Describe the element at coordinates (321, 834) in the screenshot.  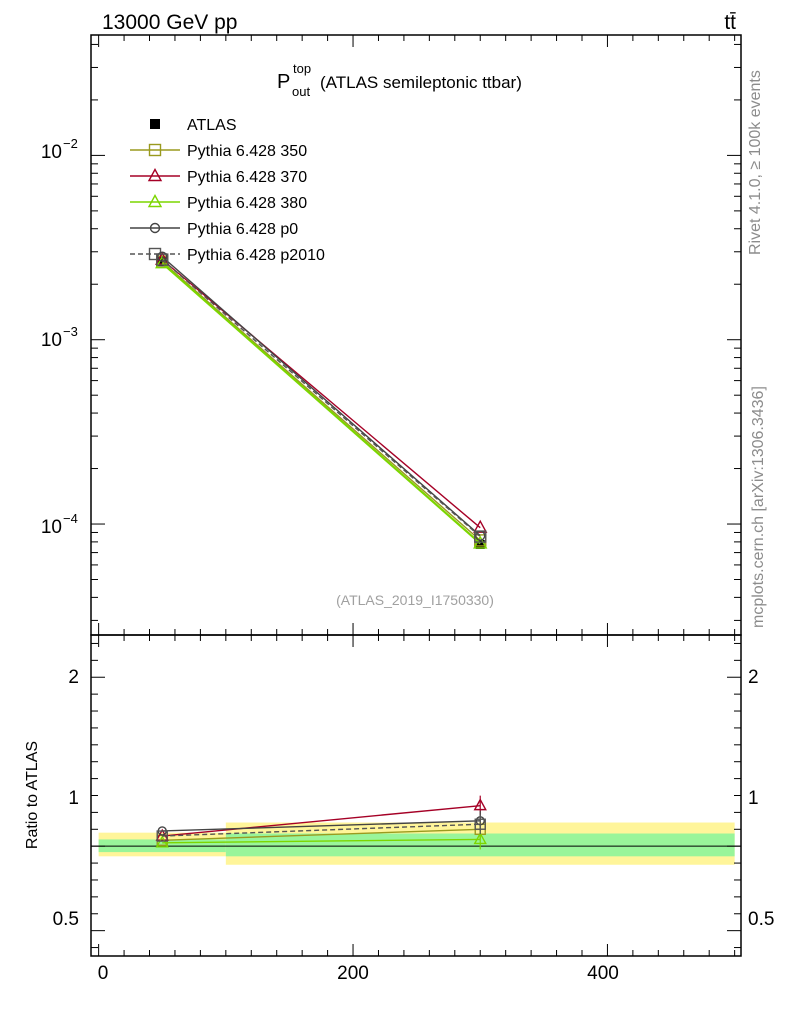
I see `series-0-ratio-line` at that location.